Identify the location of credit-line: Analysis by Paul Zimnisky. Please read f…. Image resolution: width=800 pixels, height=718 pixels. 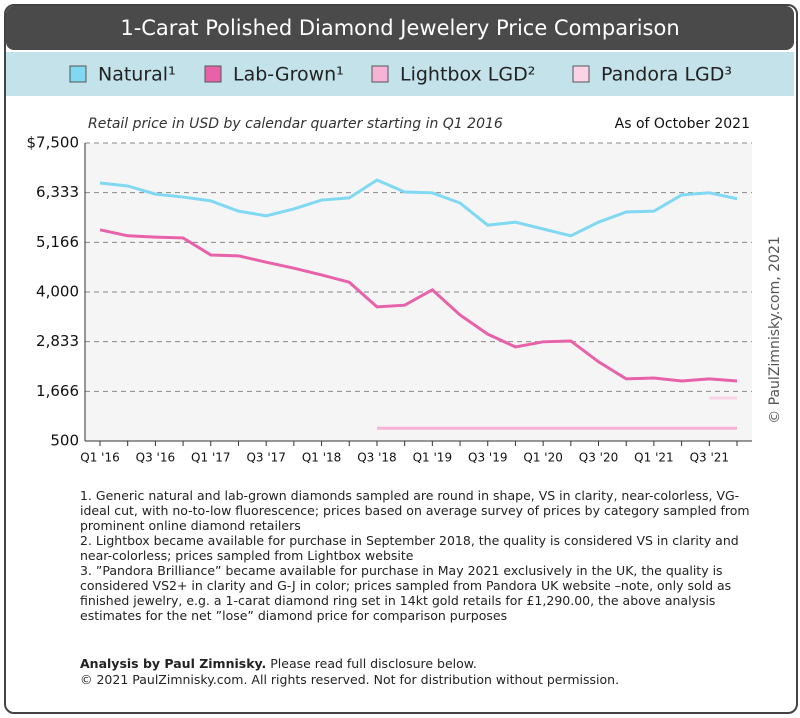
(420, 664).